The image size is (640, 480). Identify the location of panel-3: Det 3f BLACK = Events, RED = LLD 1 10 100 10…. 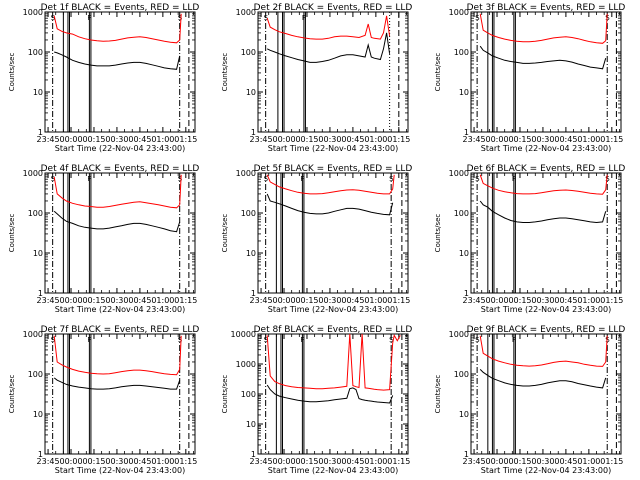
(529, 78).